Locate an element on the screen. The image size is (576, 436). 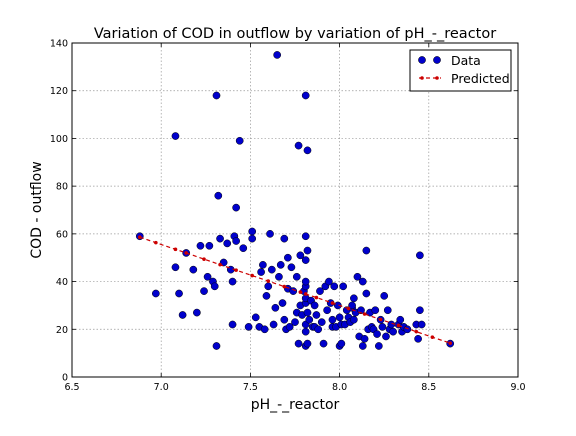
y-tick-label: 140 is located at coordinates (59, 44).